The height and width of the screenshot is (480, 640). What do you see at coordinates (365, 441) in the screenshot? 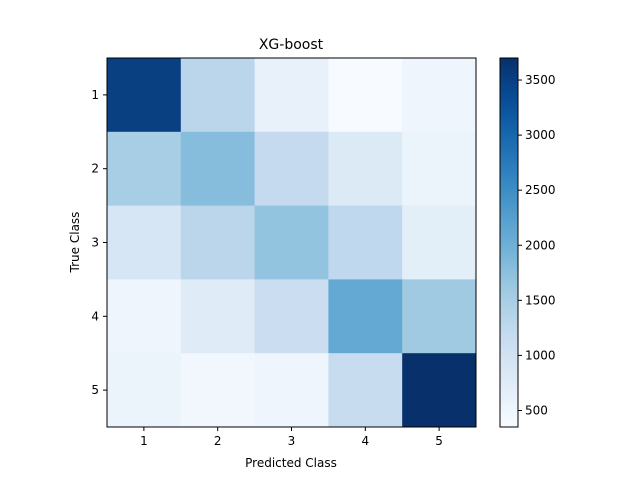
I see `x-tick-label: 4` at bounding box center [365, 441].